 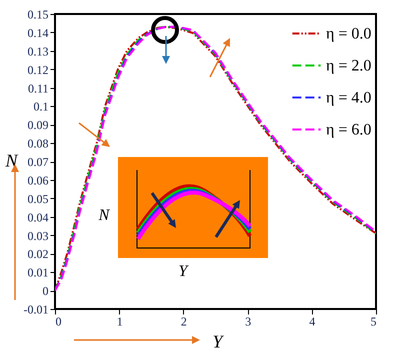 I want to click on y-tick-label: 0.11, so click(x=38, y=88).